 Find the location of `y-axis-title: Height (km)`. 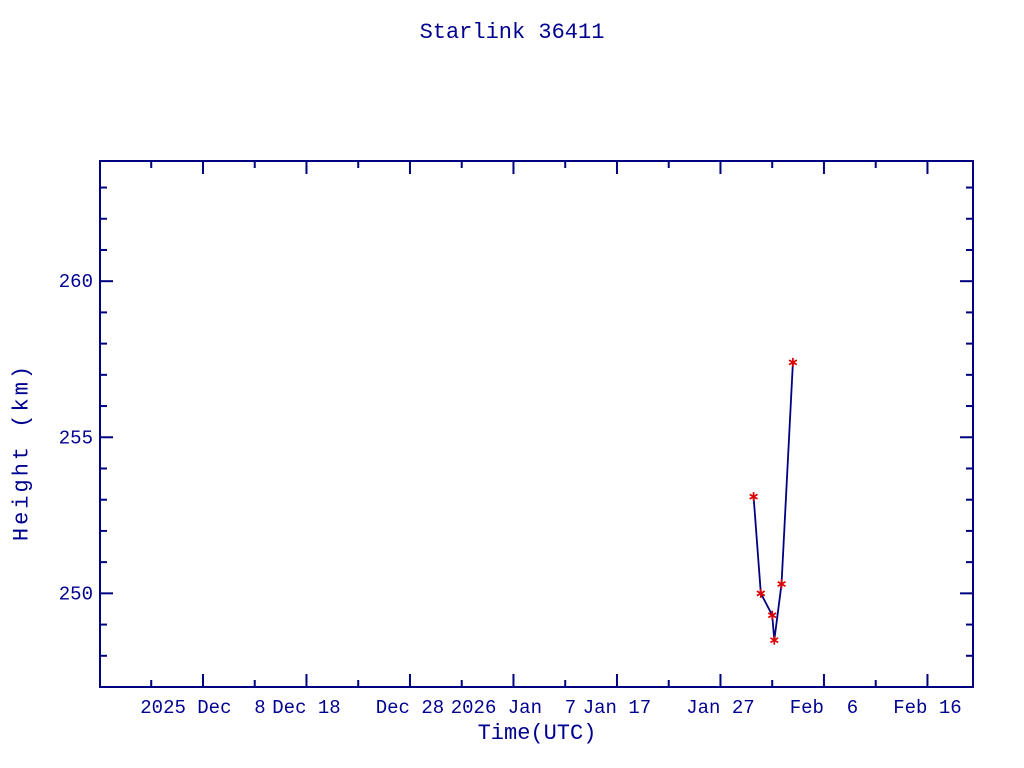

y-axis-title: Height (km) is located at coordinates (22, 452).